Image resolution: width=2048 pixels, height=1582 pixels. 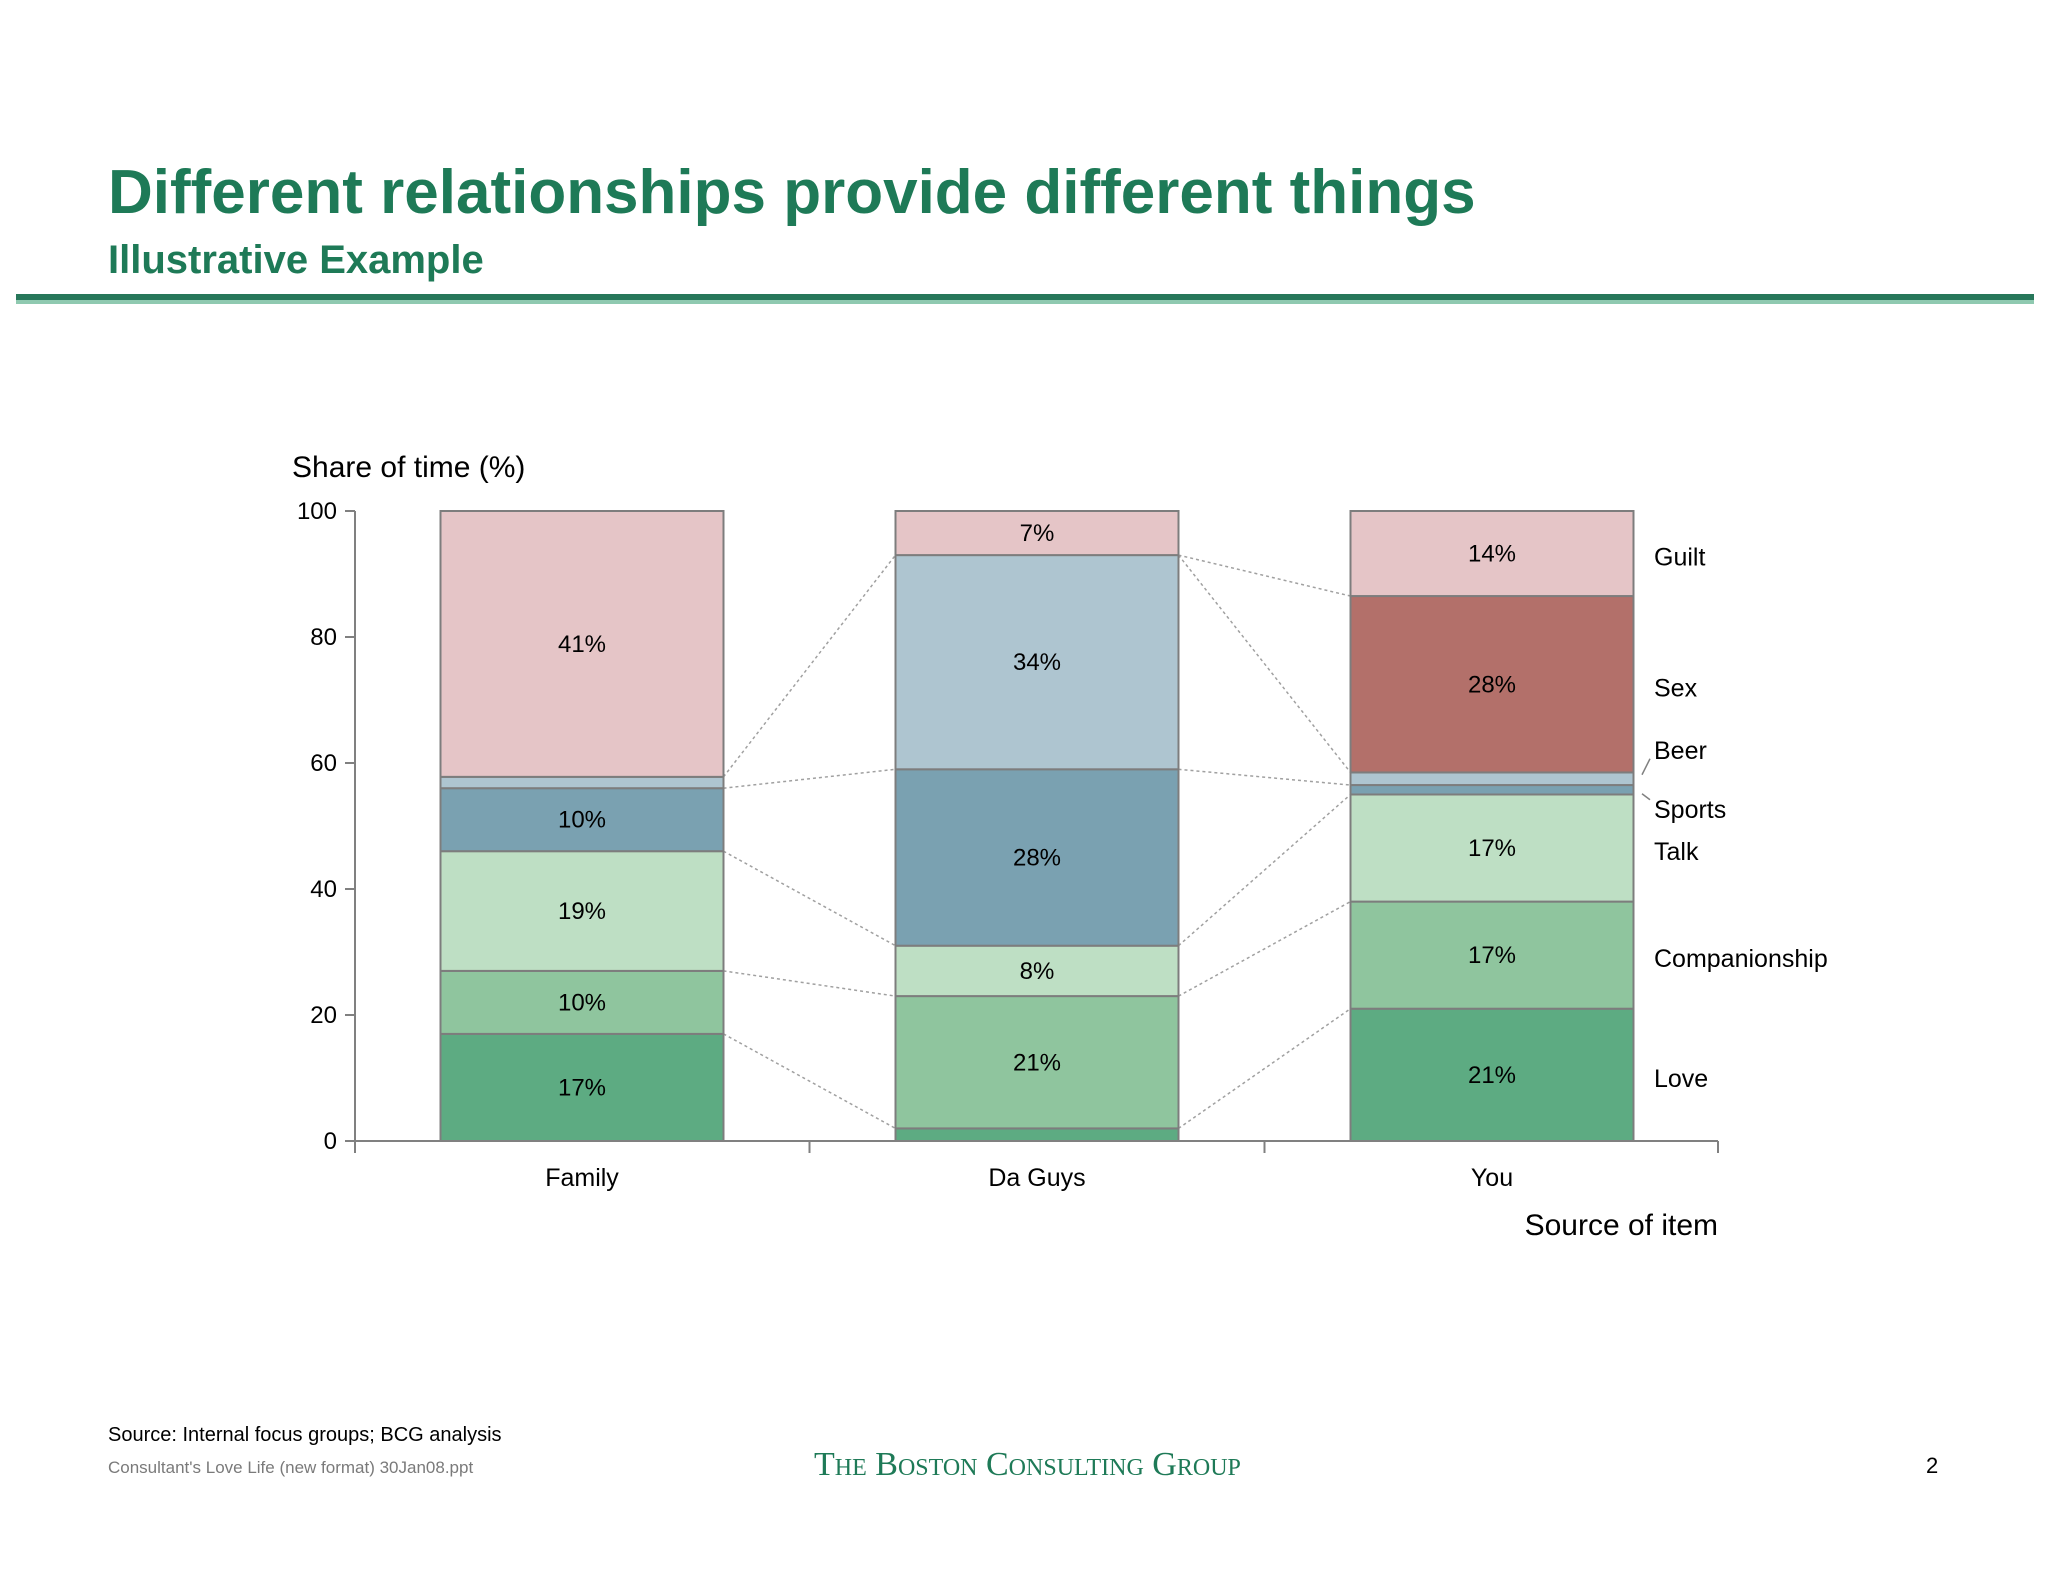 What do you see at coordinates (582, 1178) in the screenshot?
I see `x-tick-label: Family` at bounding box center [582, 1178].